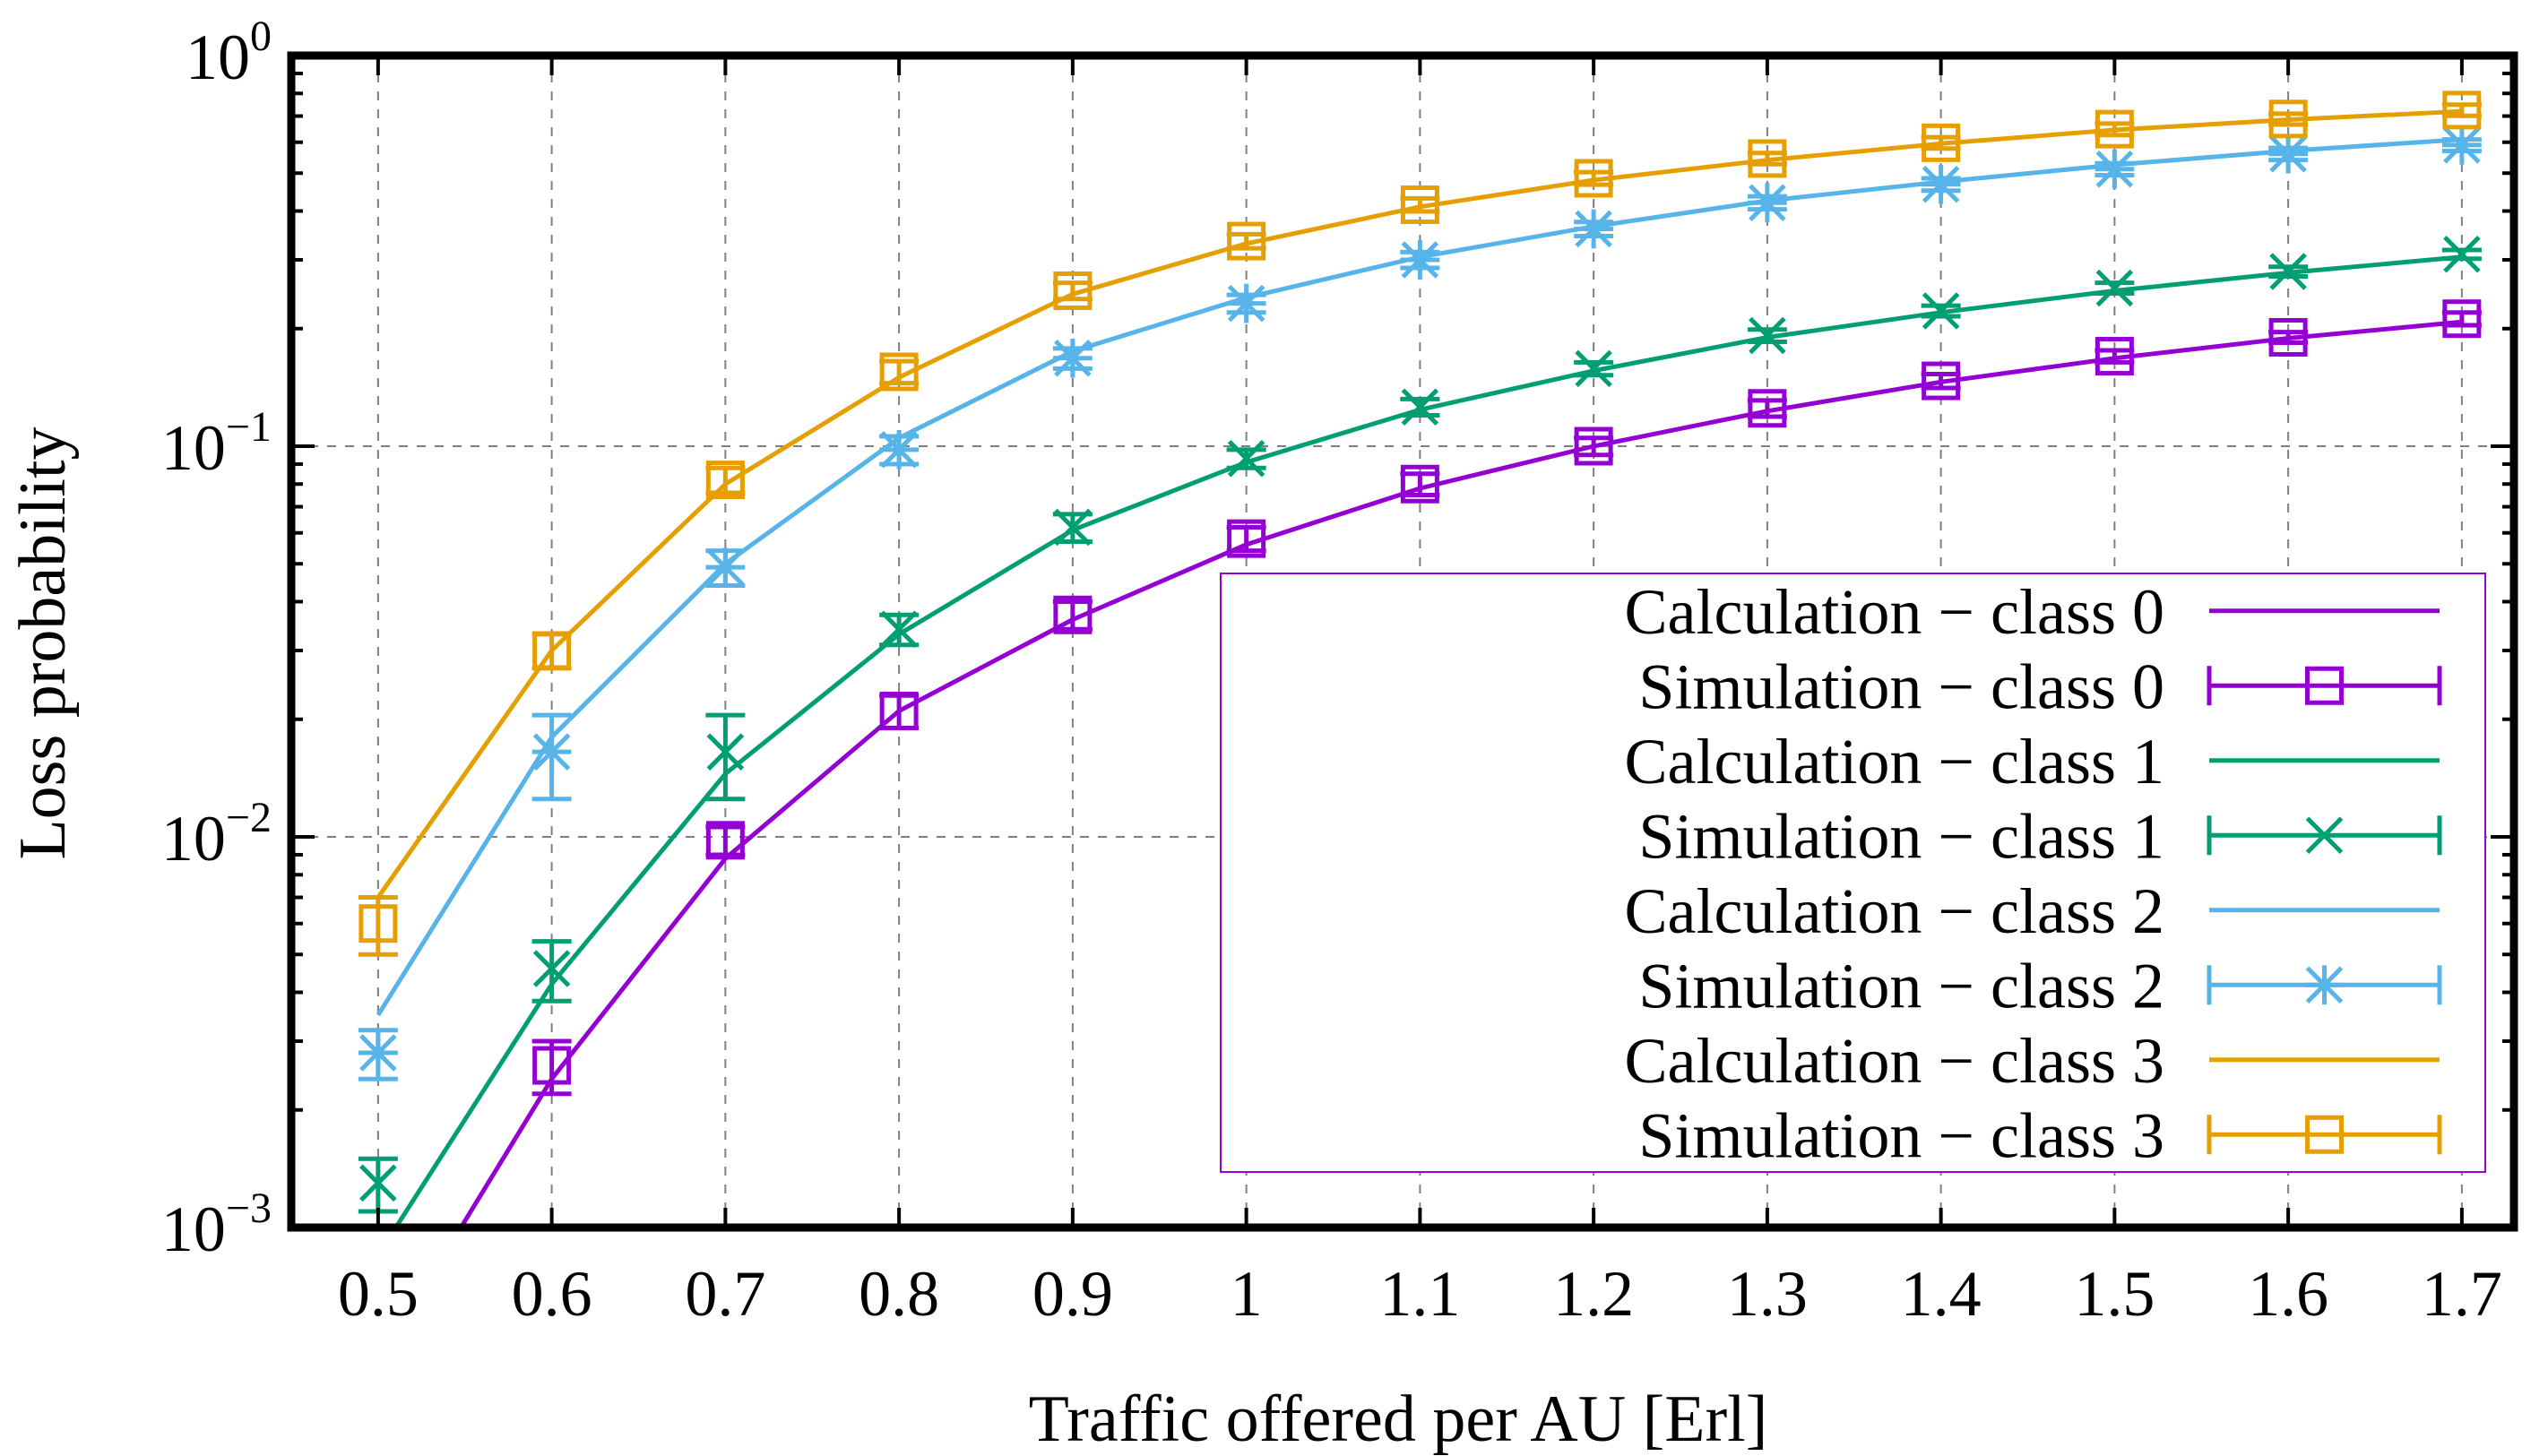  What do you see at coordinates (2032, 911) in the screenshot?
I see `legend-entry: Calculation − class 2` at bounding box center [2032, 911].